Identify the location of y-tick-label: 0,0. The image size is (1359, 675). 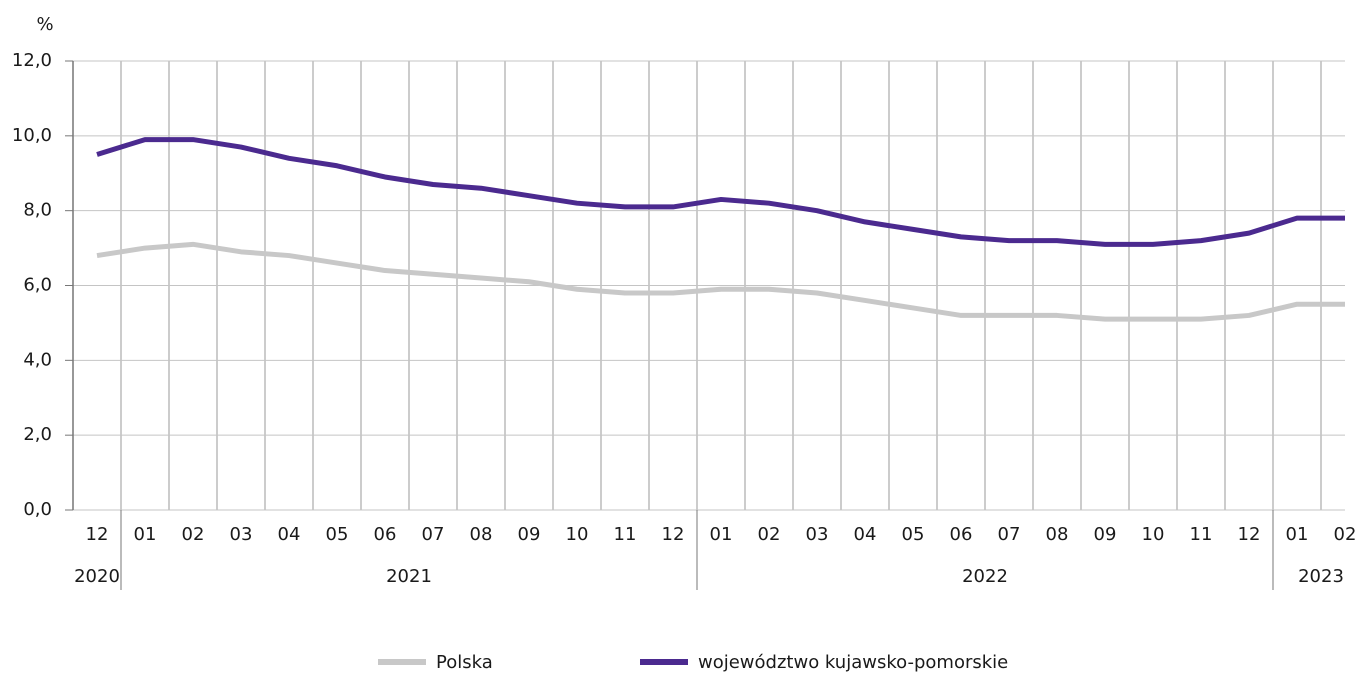
(37, 509).